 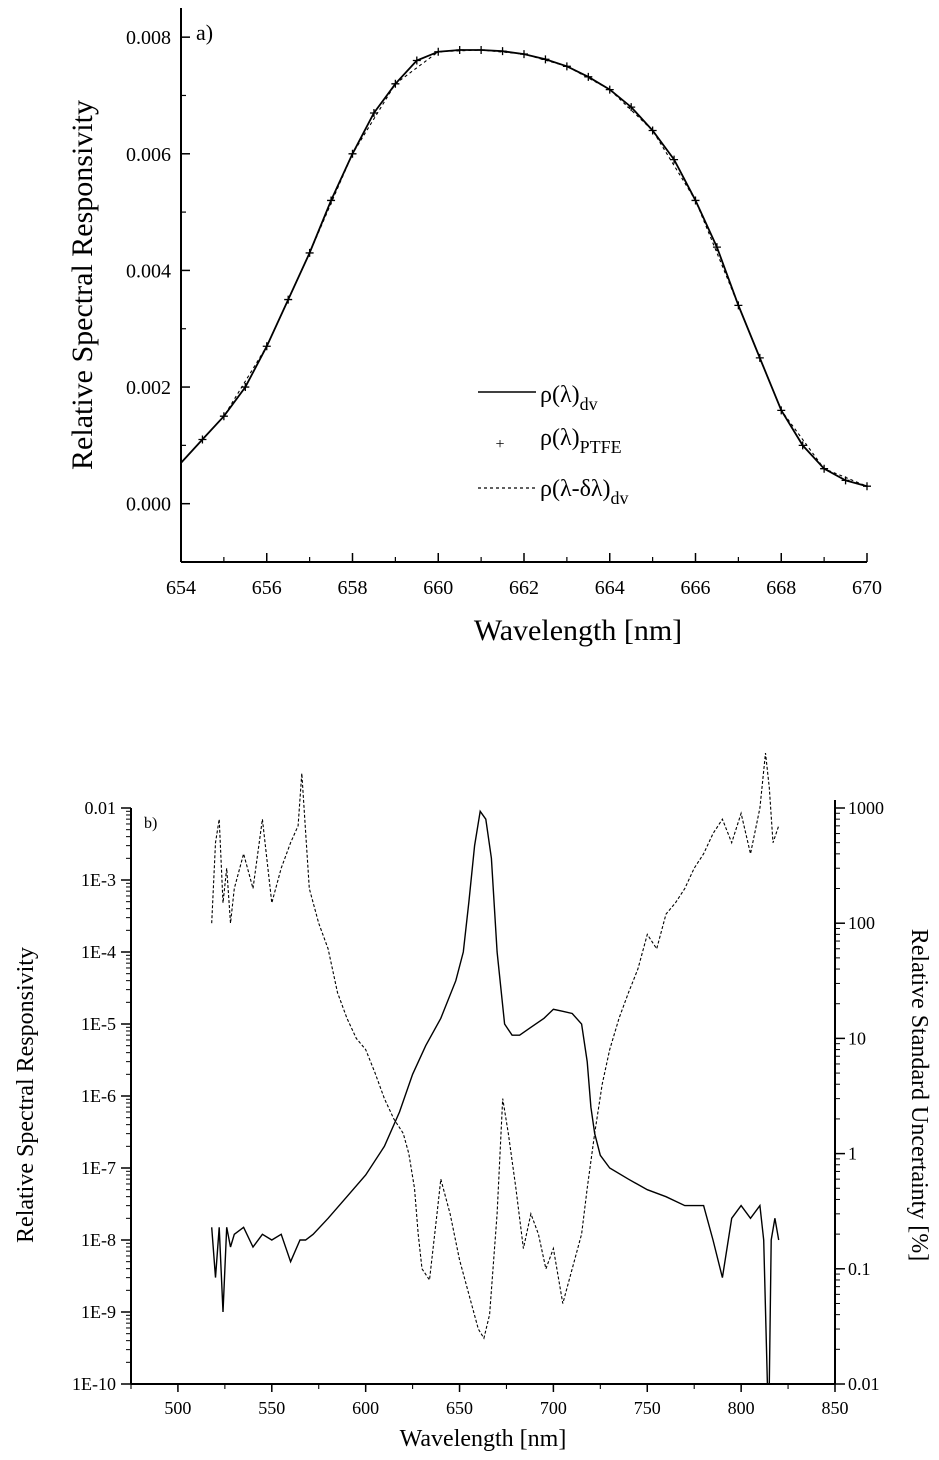 What do you see at coordinates (98, 1024) in the screenshot?
I see `panel-b-left-y-tick-label: 1E-5` at bounding box center [98, 1024].